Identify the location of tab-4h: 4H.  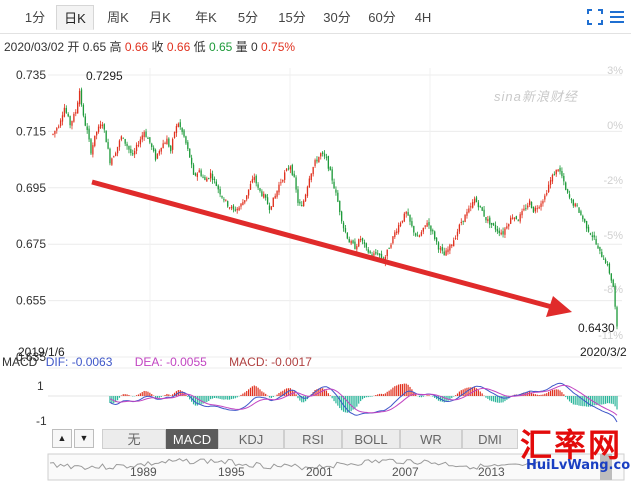
(423, 17).